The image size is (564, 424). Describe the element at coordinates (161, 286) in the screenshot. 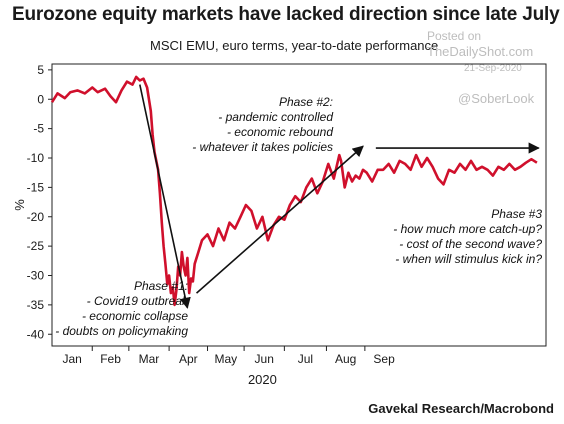

I see `annotation-1-line: Phase #1:` at that location.